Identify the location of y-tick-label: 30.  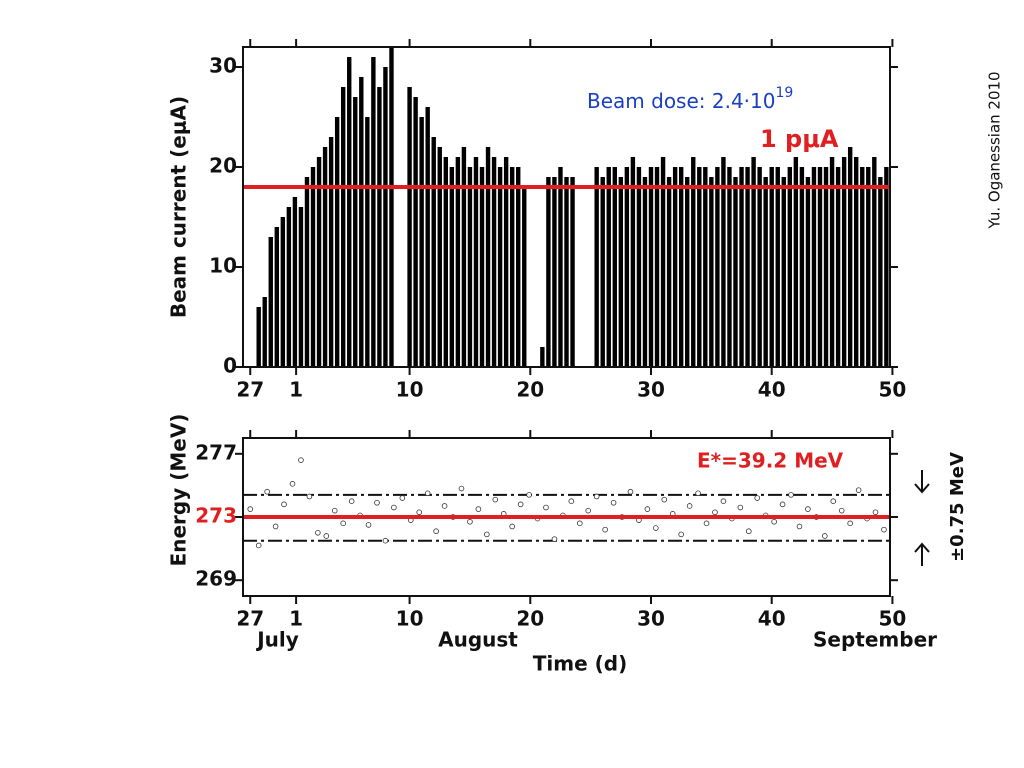
(223, 66).